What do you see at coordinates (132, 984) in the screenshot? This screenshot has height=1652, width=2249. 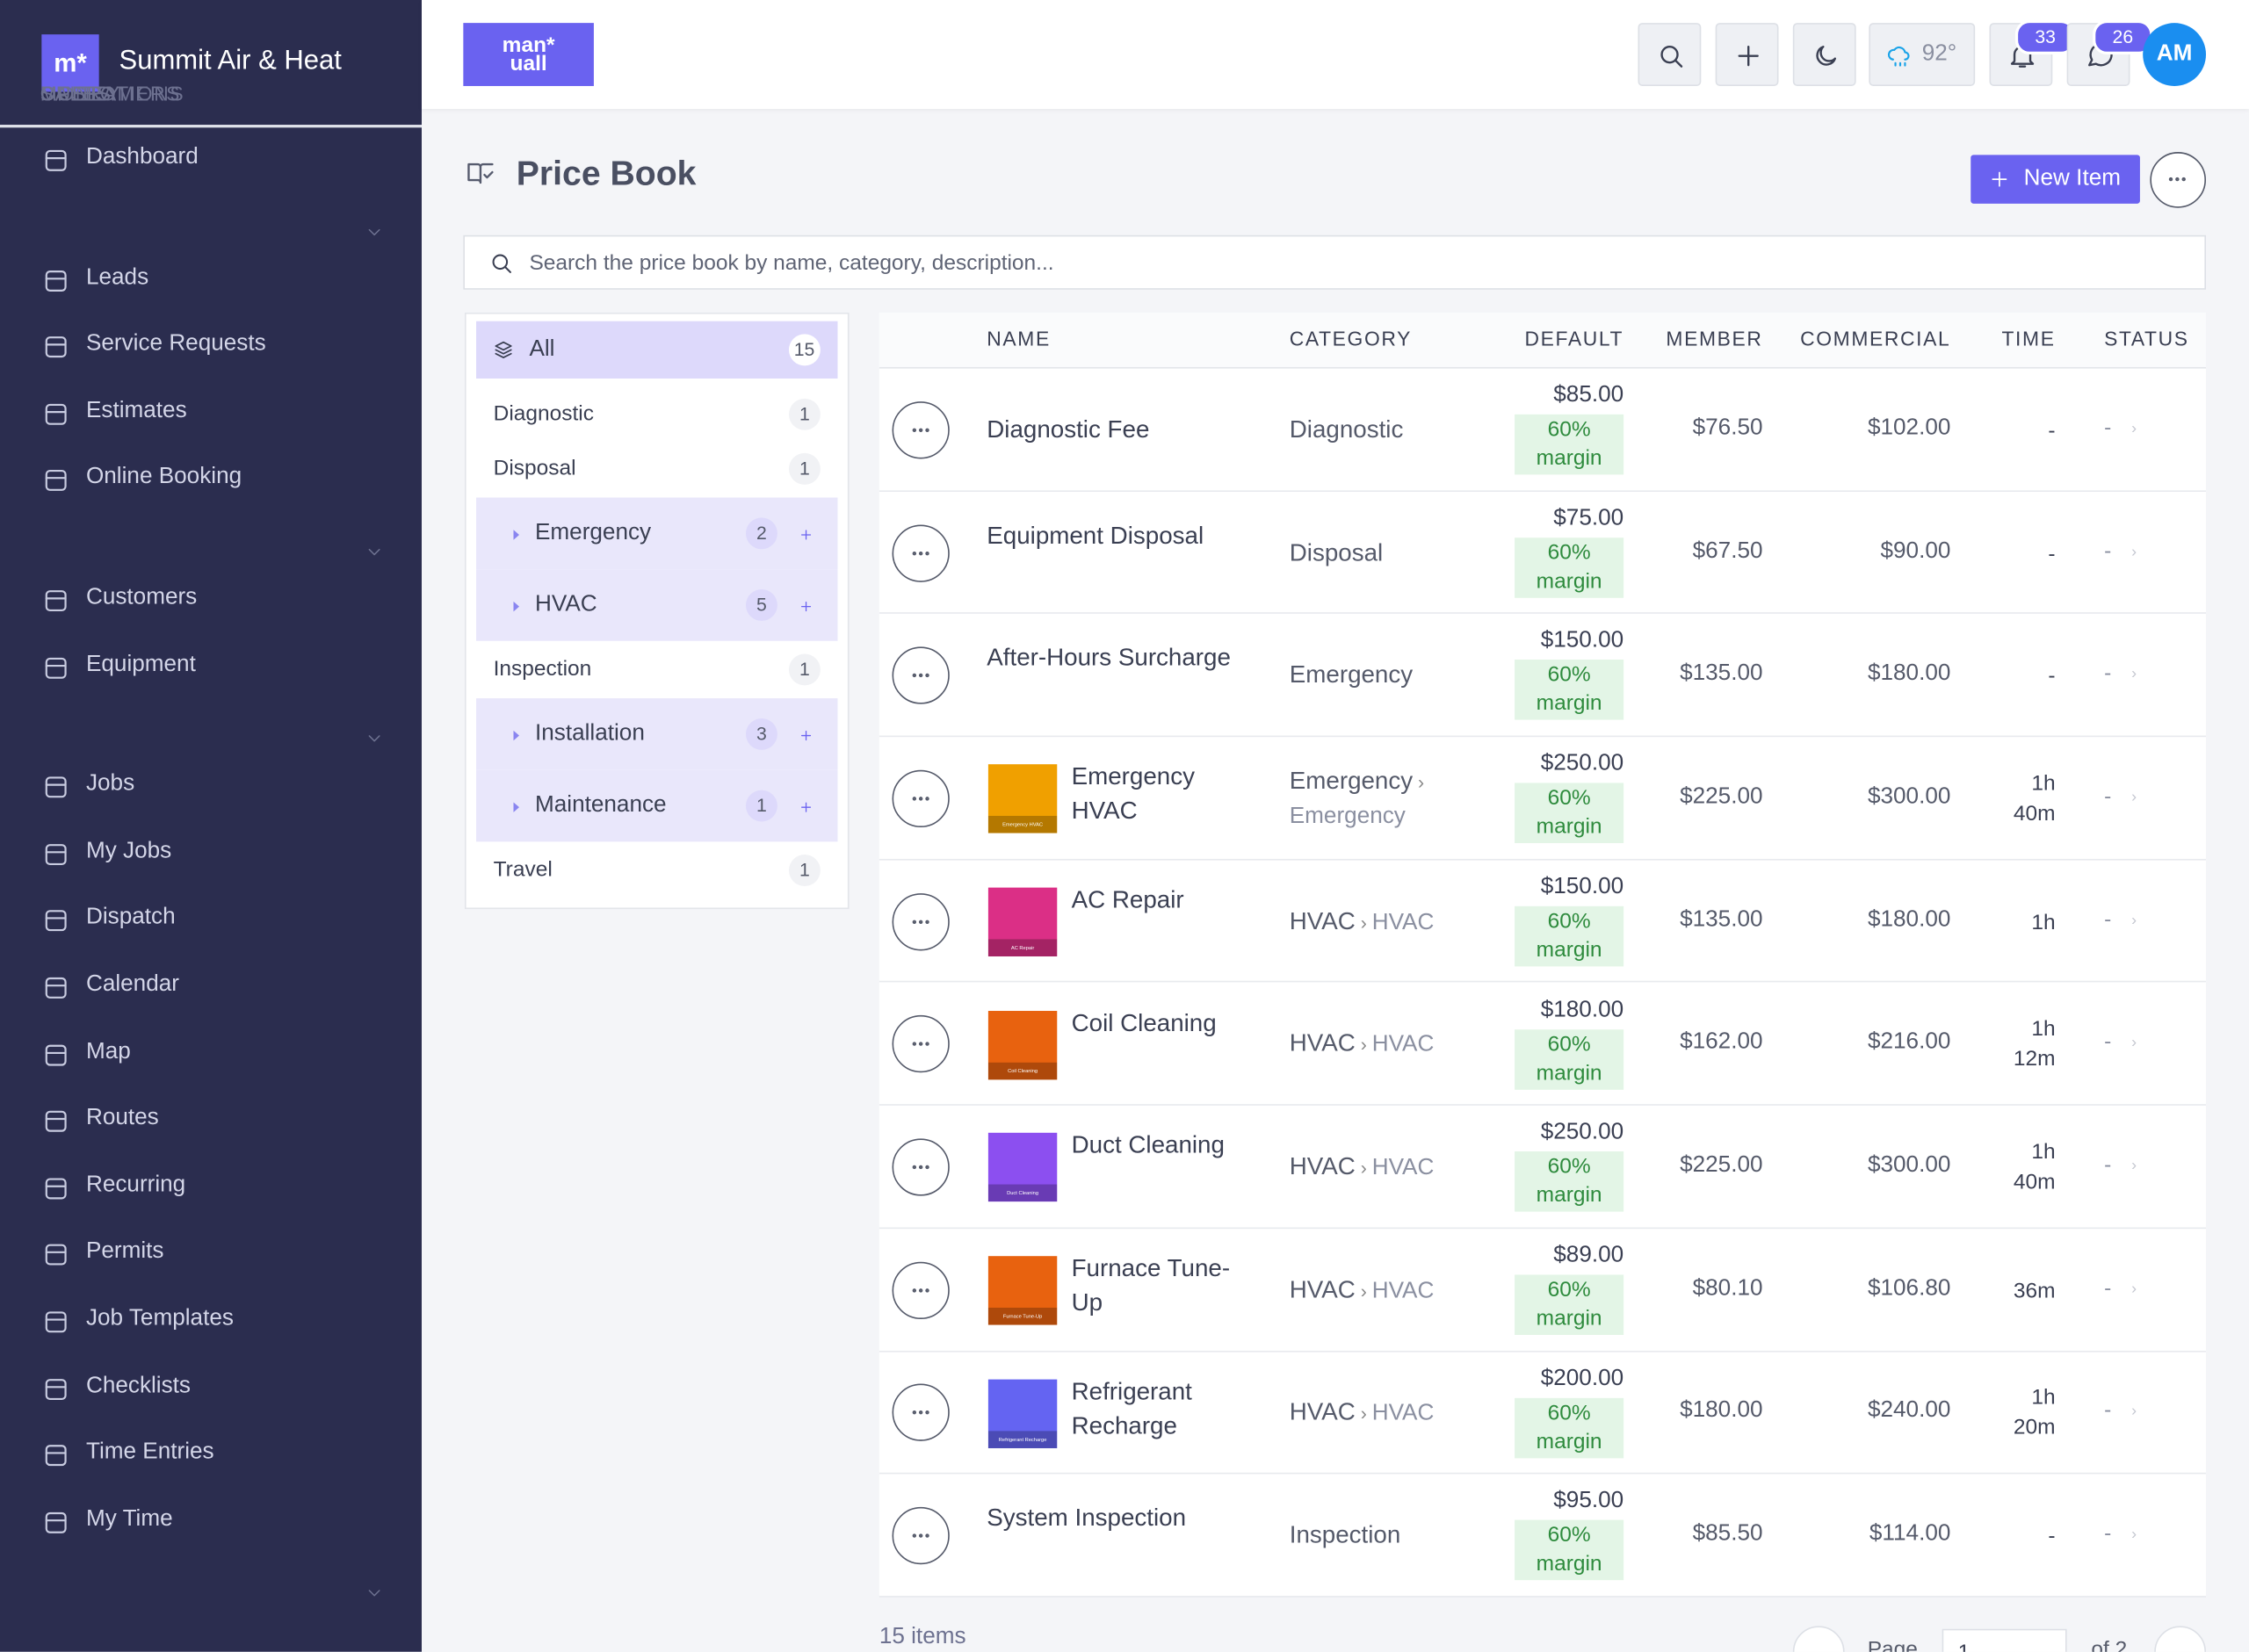 I see `nav-item: Calendar` at bounding box center [132, 984].